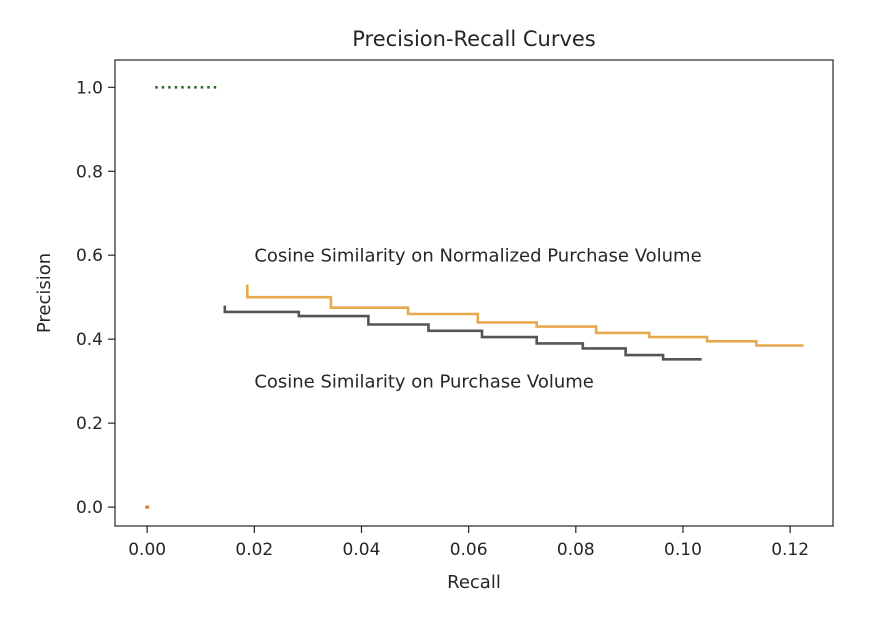 Image resolution: width=880 pixels, height=620 pixels. What do you see at coordinates (683, 550) in the screenshot?
I see `x-tick-label: 0.10` at bounding box center [683, 550].